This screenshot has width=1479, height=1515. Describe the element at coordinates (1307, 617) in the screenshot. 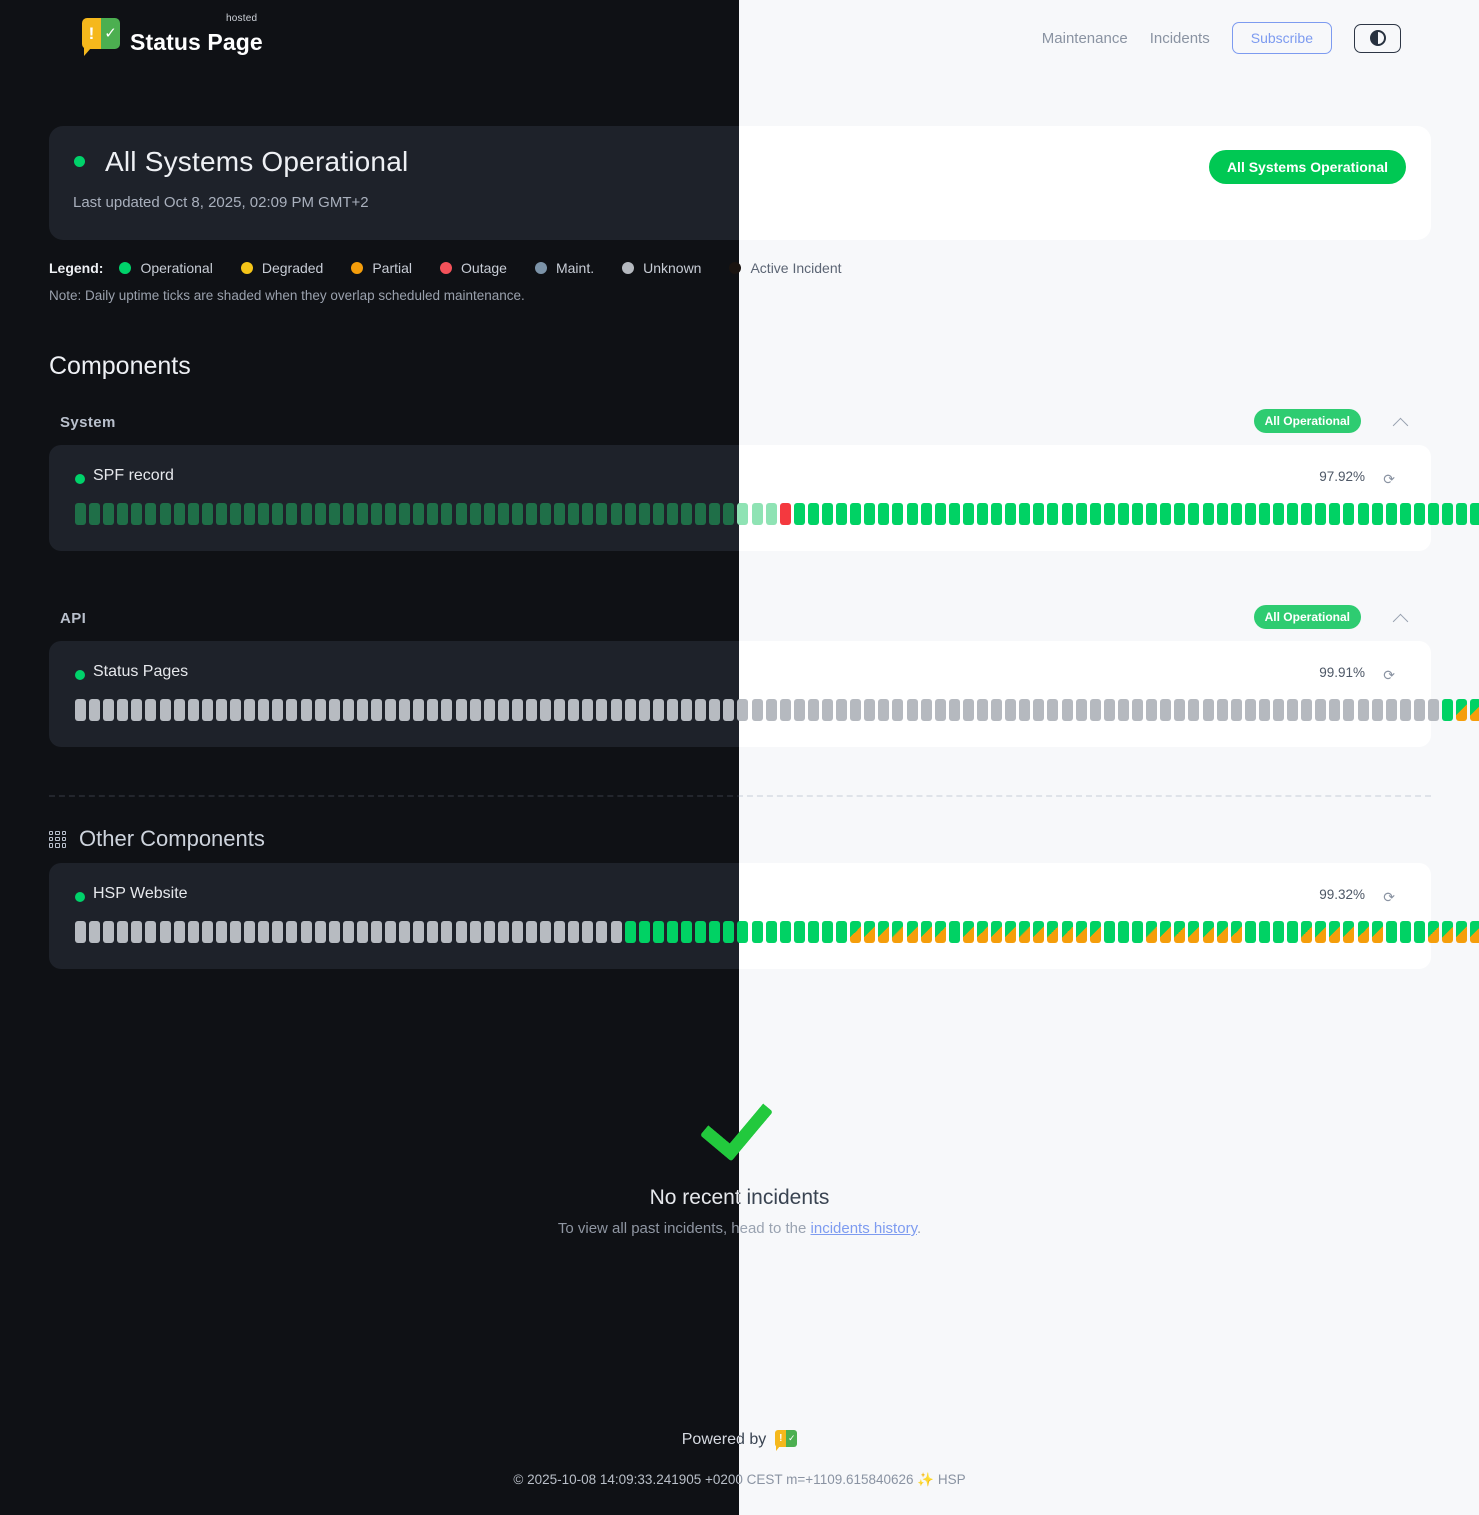

I see `group-status-badge: All Operational` at that location.